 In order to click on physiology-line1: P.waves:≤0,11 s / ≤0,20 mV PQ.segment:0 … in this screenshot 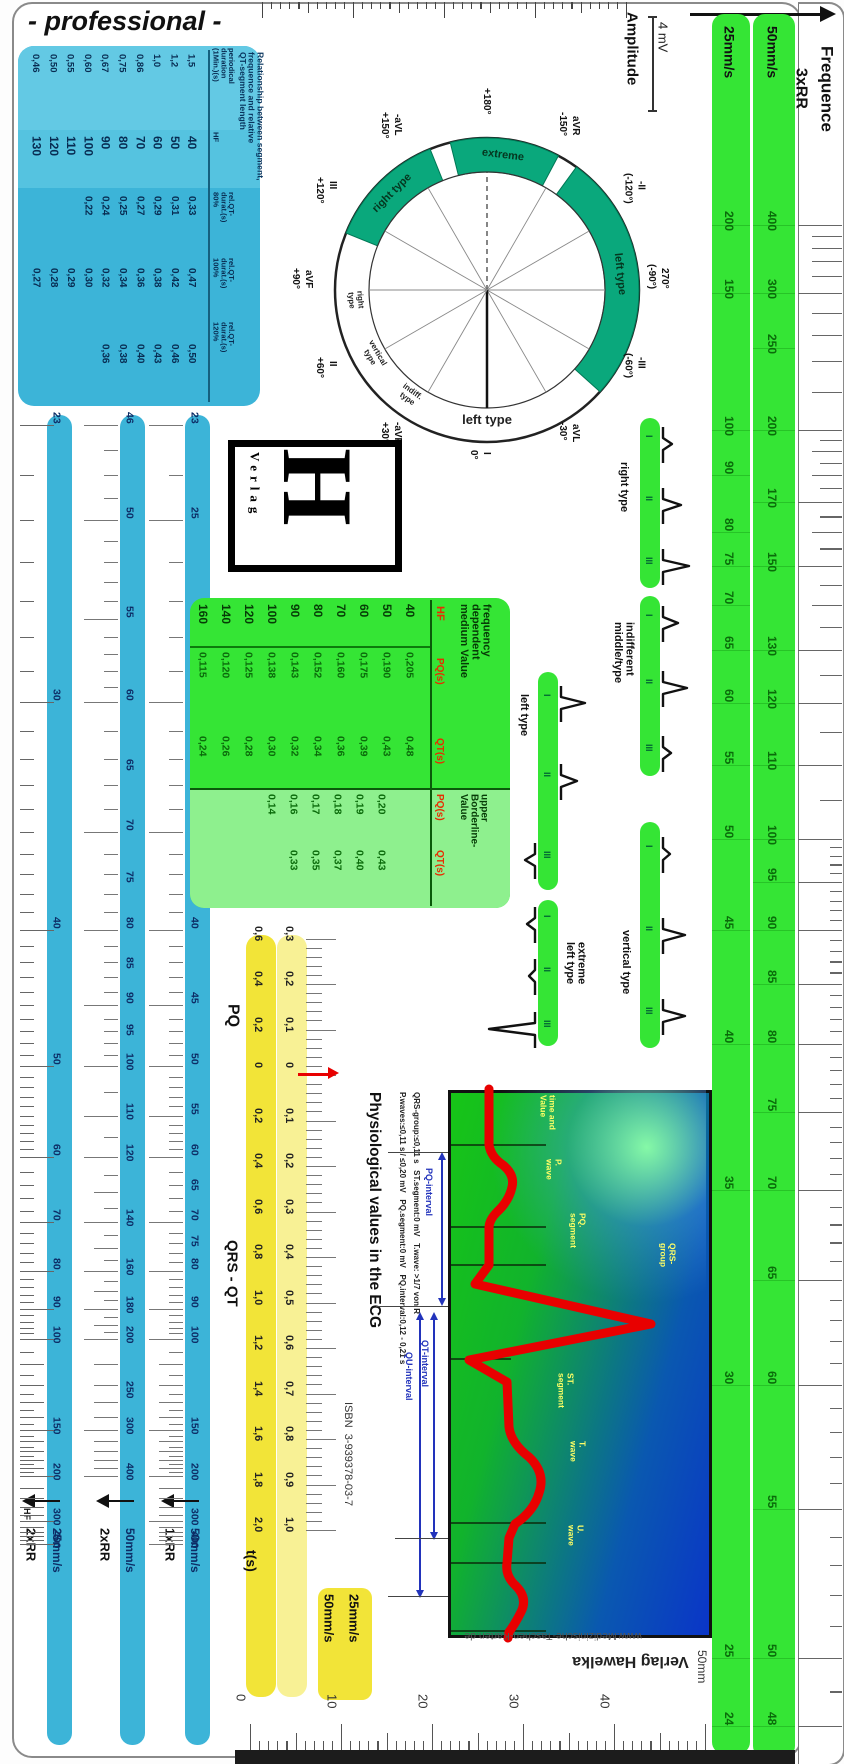, I will do `click(403, 1228)`.